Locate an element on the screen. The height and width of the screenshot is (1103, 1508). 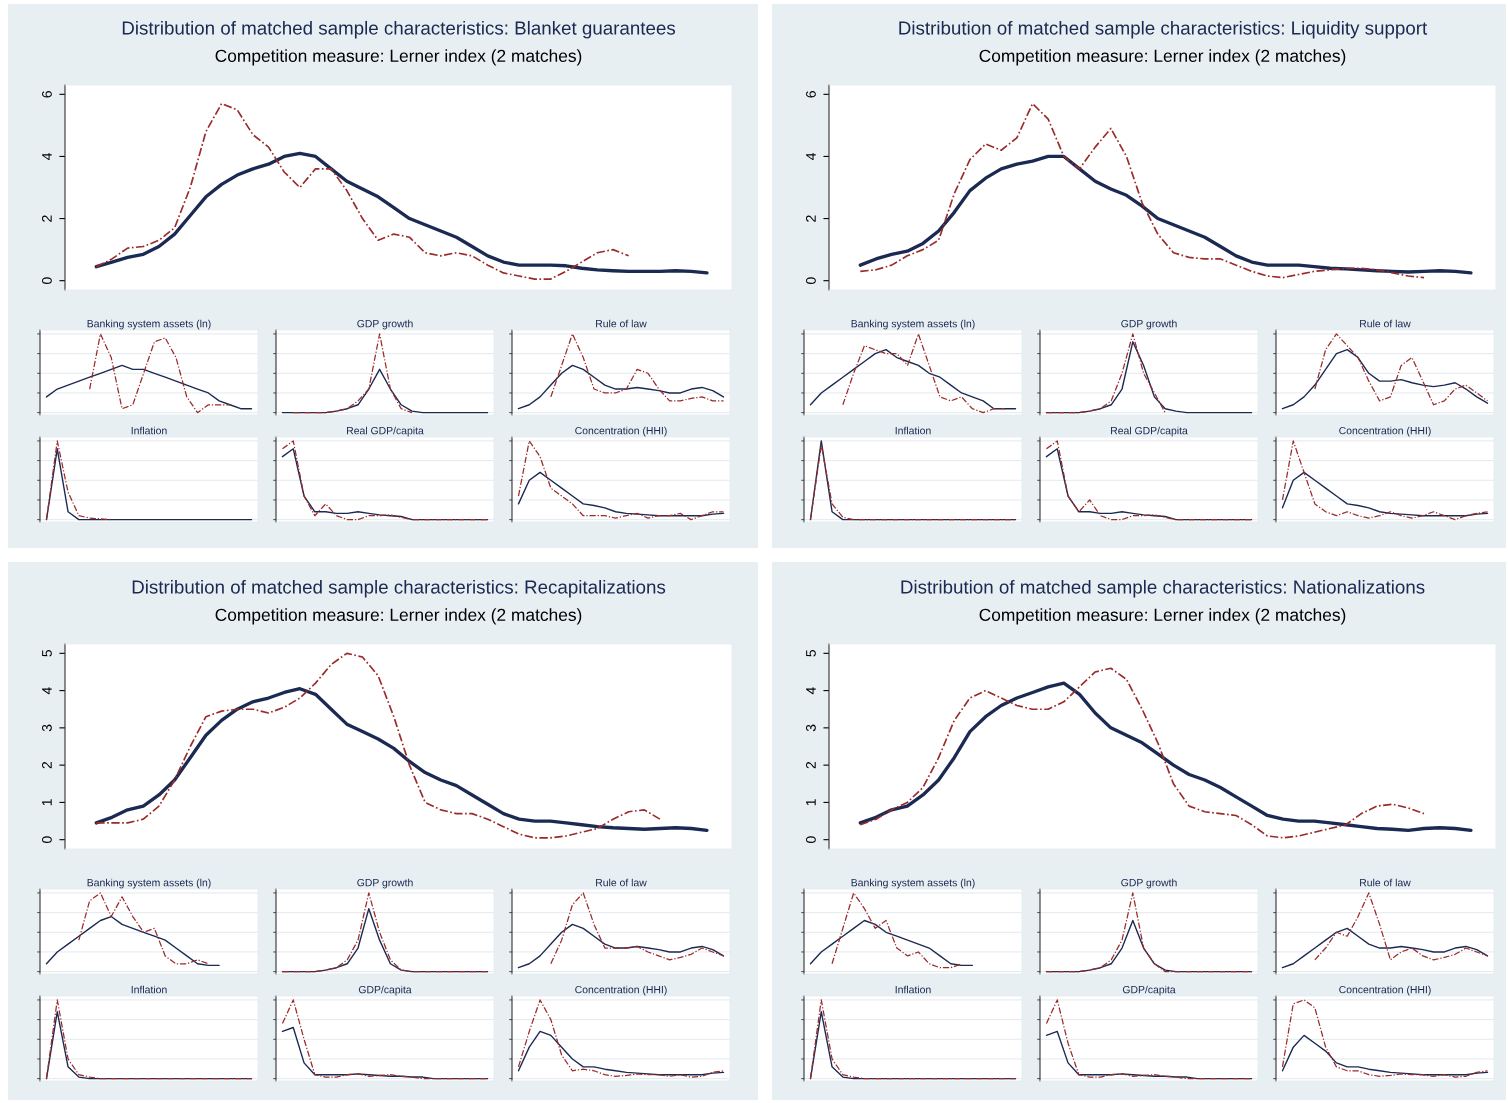
chart-title: Distribution of matched sample characteristics: Blanket guarantees is located at coordinates (399, 29).